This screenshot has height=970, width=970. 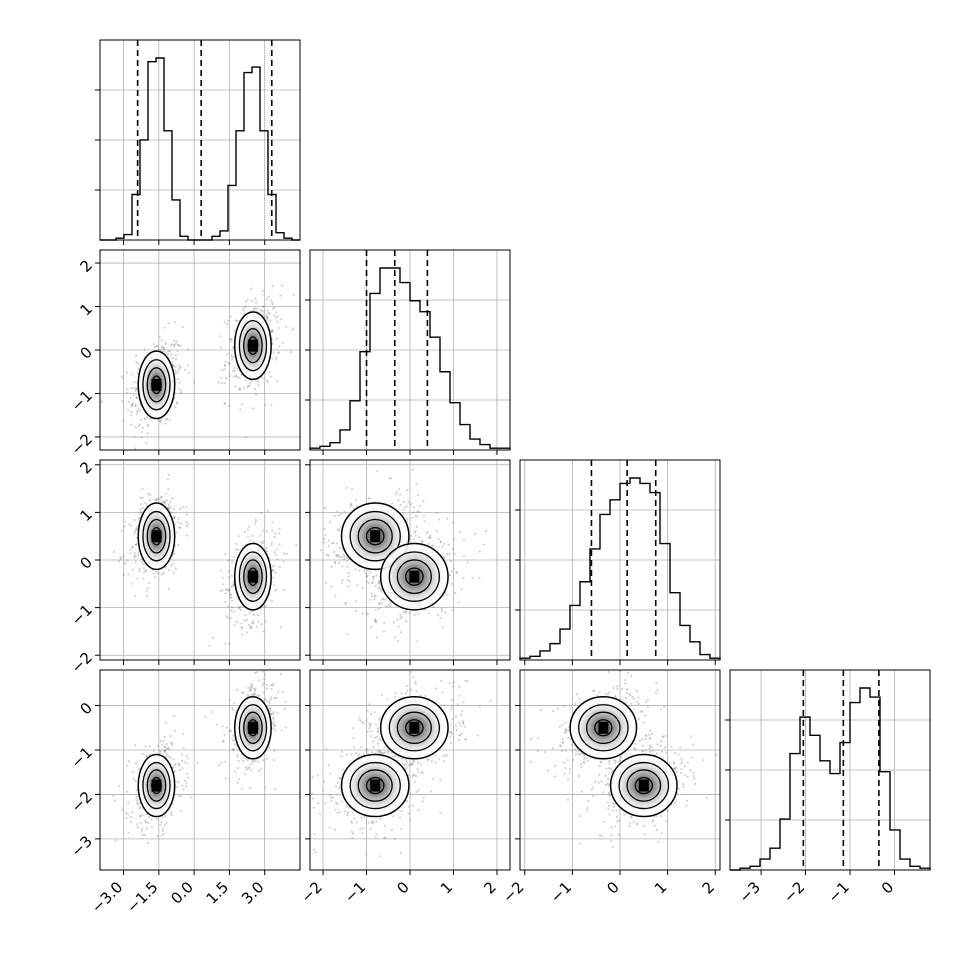 I want to click on density-peak, so click(x=375, y=536).